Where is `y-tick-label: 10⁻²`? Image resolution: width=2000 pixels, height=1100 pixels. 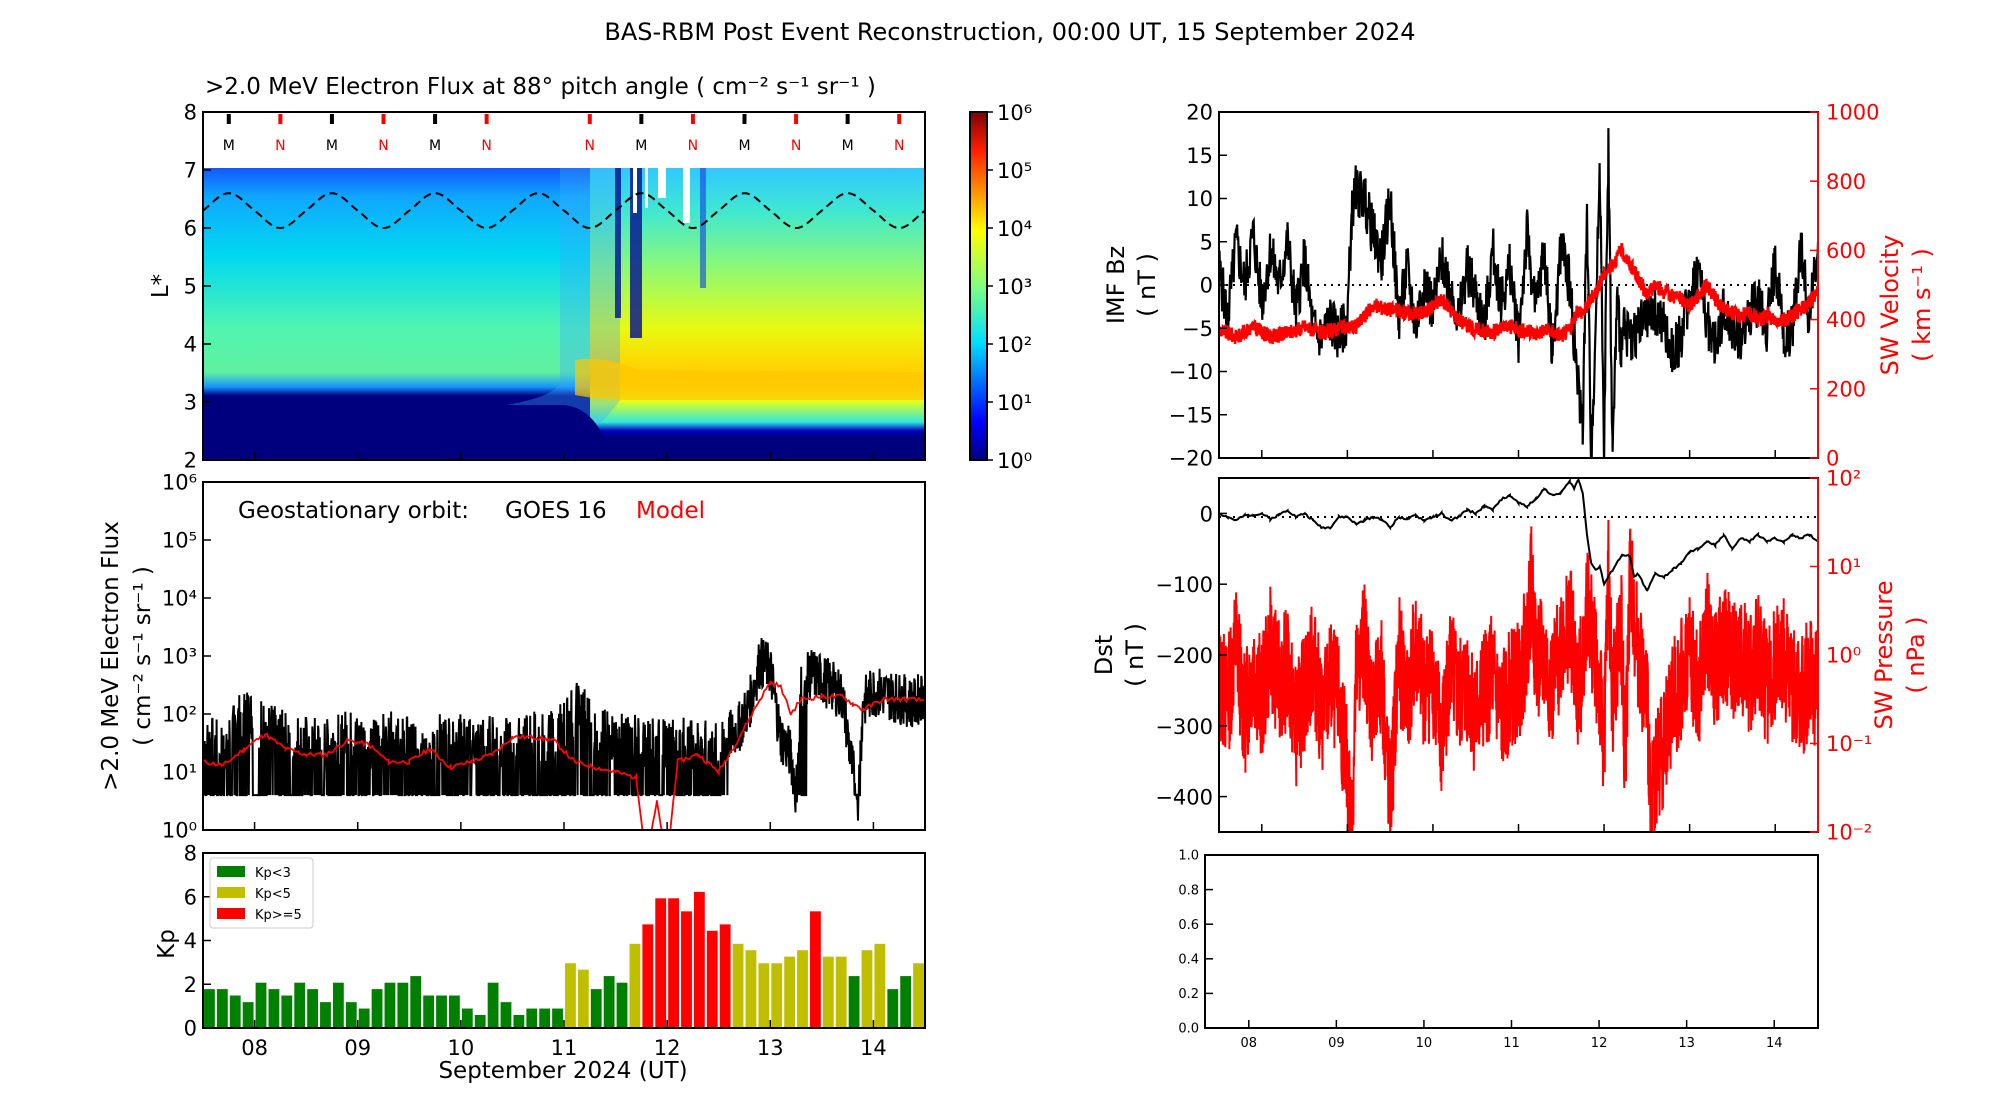 y-tick-label: 10⁻² is located at coordinates (1849, 833).